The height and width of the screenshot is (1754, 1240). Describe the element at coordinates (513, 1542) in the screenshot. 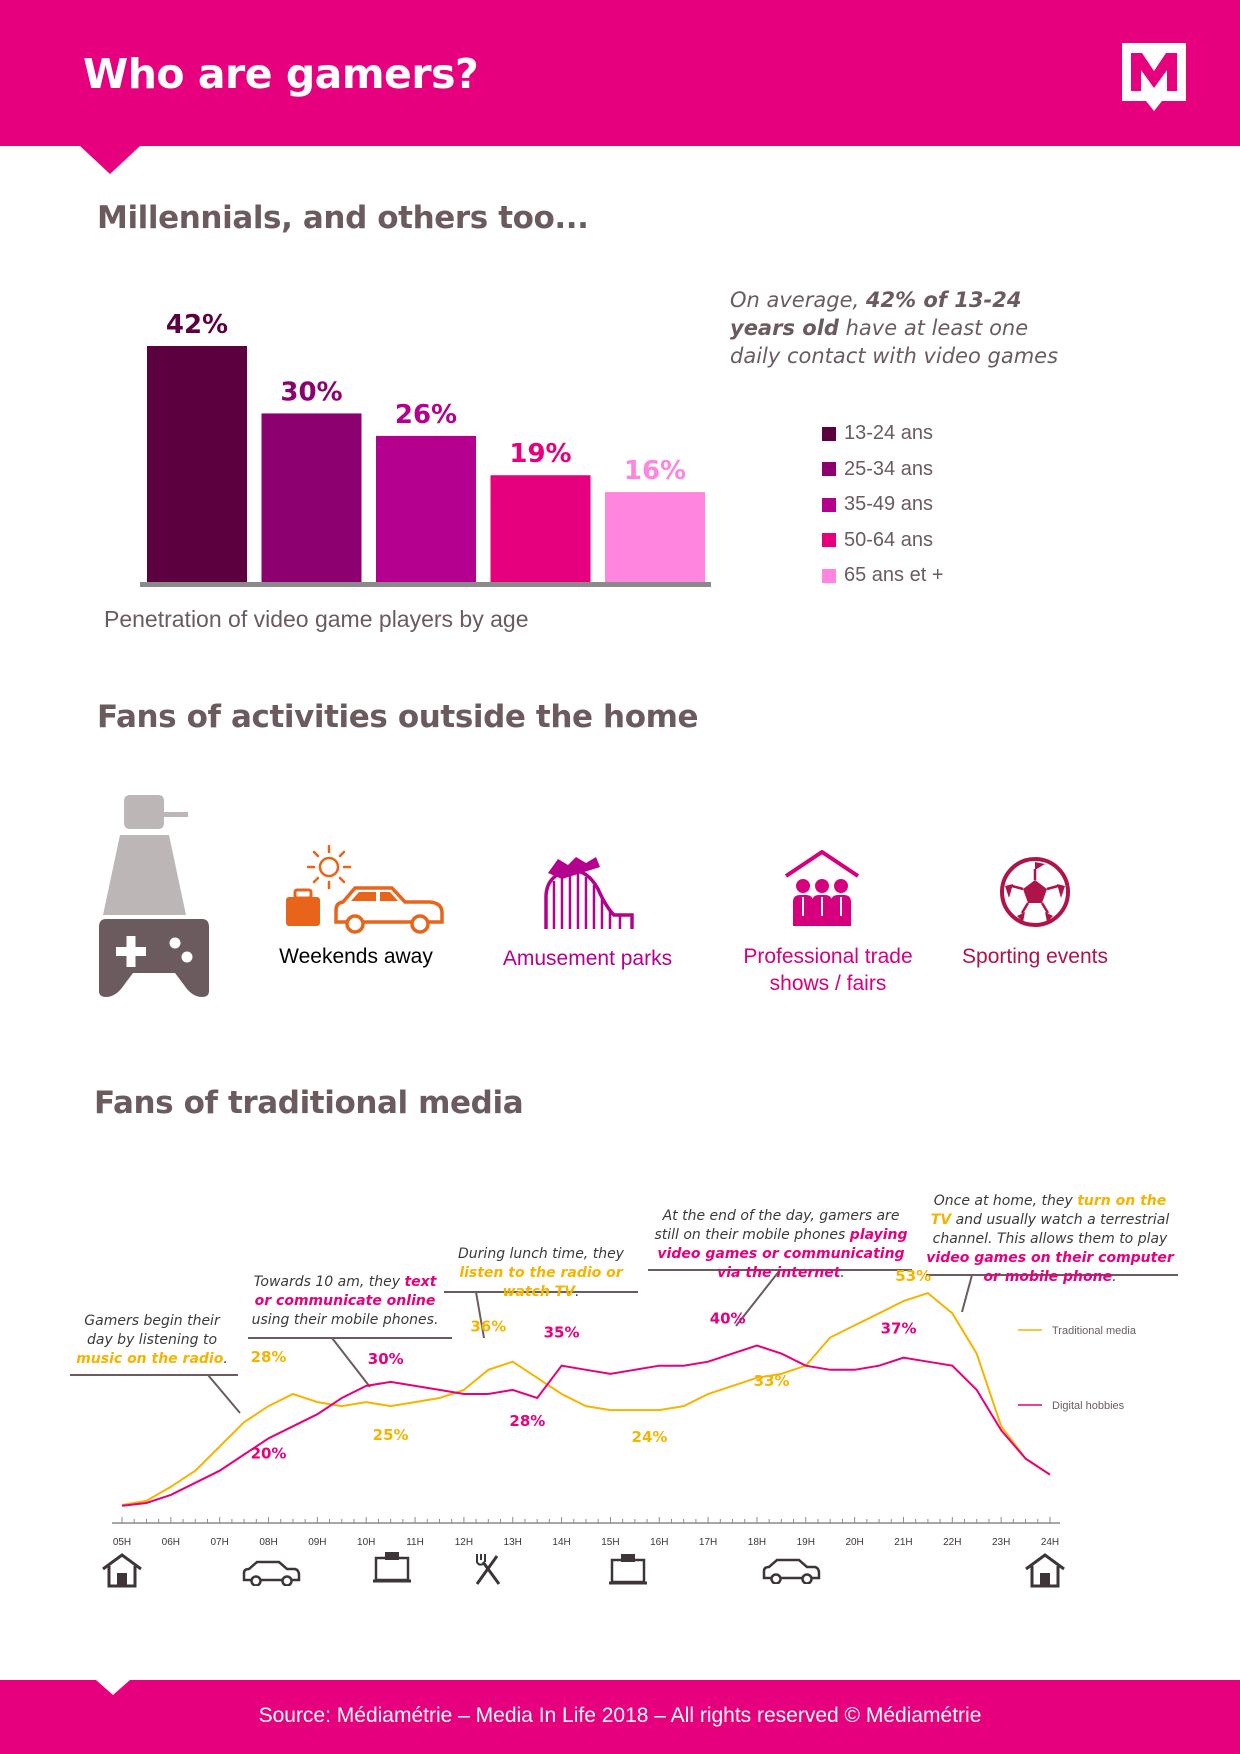

I see `axis-tick-label: 13H` at that location.